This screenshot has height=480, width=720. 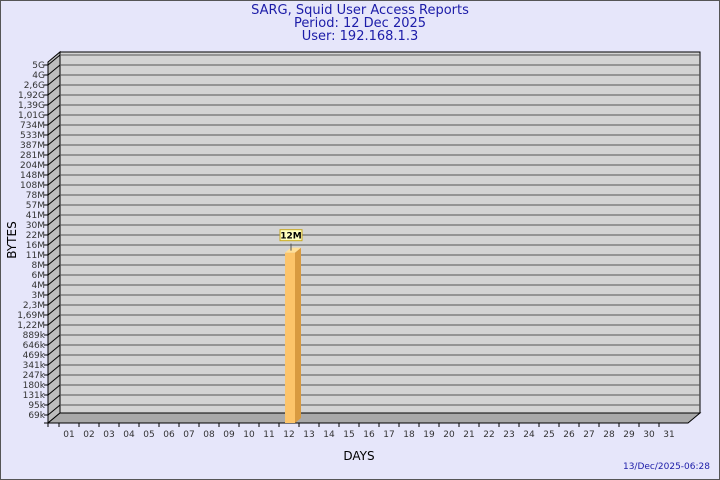 I want to click on x-axis-title: DAYS, so click(x=358, y=456).